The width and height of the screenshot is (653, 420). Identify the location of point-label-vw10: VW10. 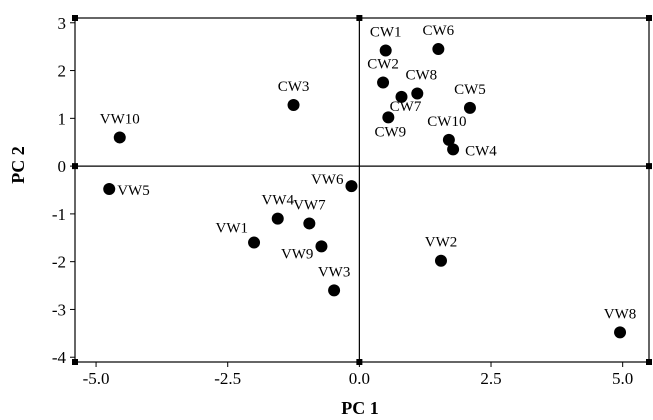
(120, 119).